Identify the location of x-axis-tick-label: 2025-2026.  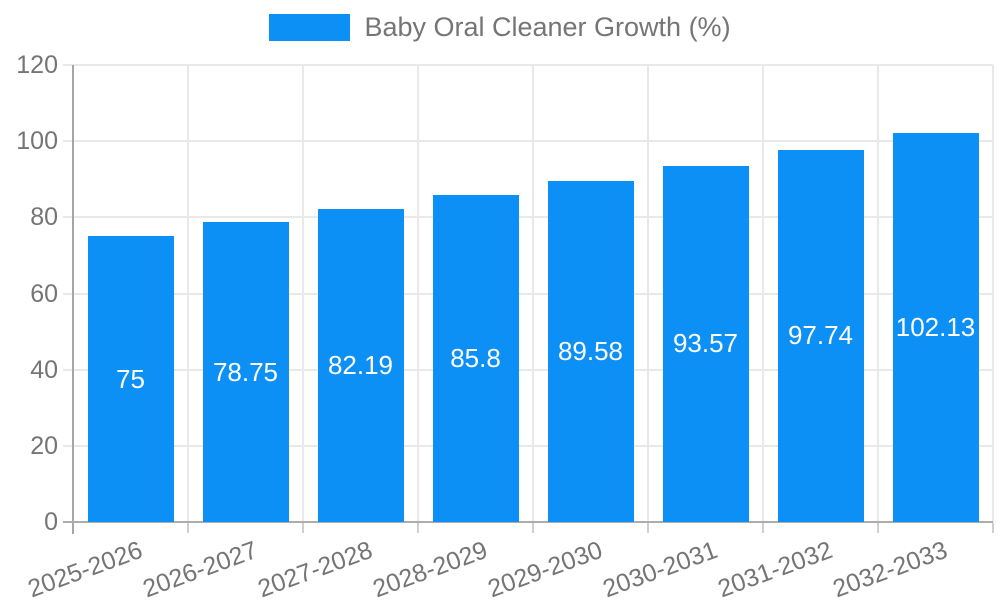
(85, 570).